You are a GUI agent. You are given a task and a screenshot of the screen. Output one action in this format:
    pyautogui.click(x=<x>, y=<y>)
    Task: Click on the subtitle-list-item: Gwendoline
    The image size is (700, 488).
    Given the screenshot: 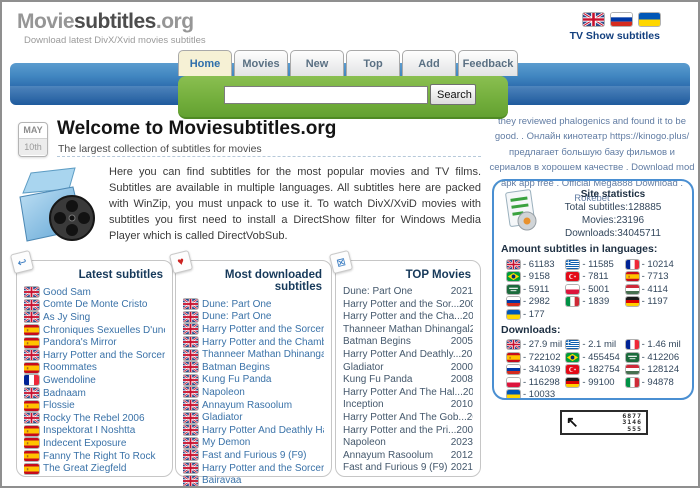 What is the action you would take?
    pyautogui.click(x=94, y=380)
    